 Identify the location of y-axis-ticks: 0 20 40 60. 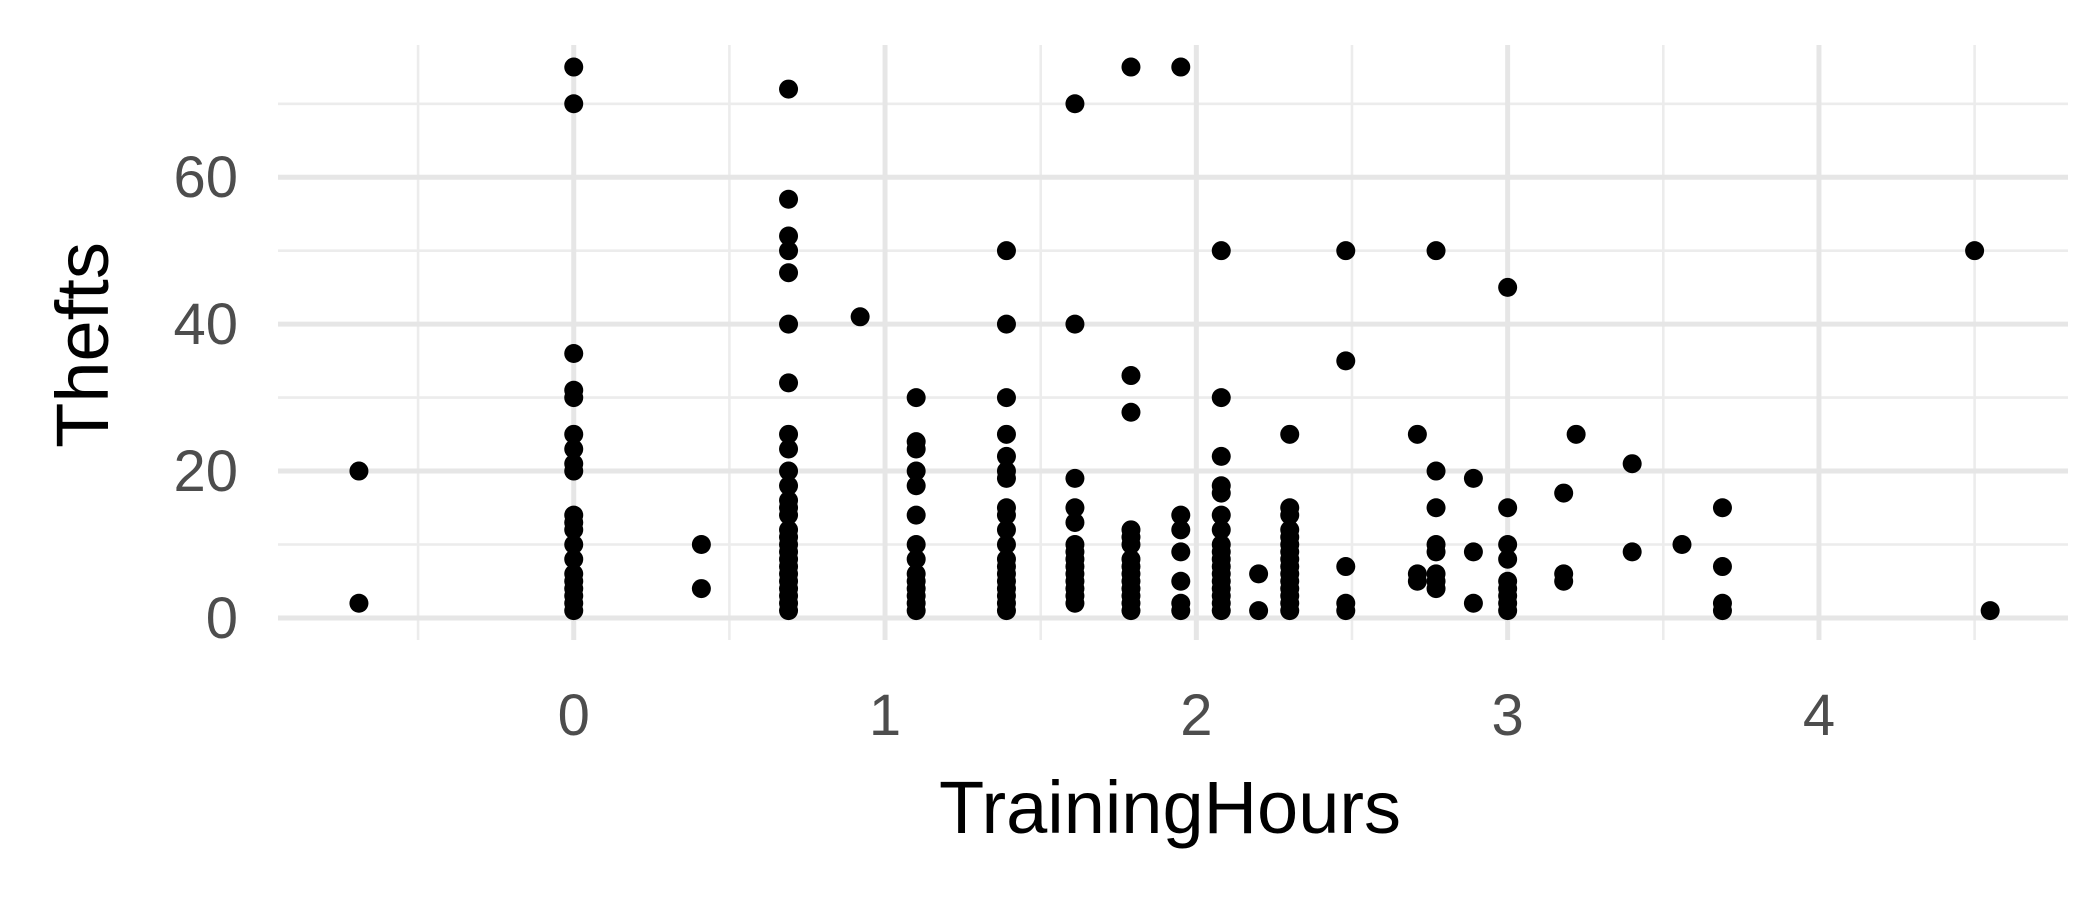
(205, 398).